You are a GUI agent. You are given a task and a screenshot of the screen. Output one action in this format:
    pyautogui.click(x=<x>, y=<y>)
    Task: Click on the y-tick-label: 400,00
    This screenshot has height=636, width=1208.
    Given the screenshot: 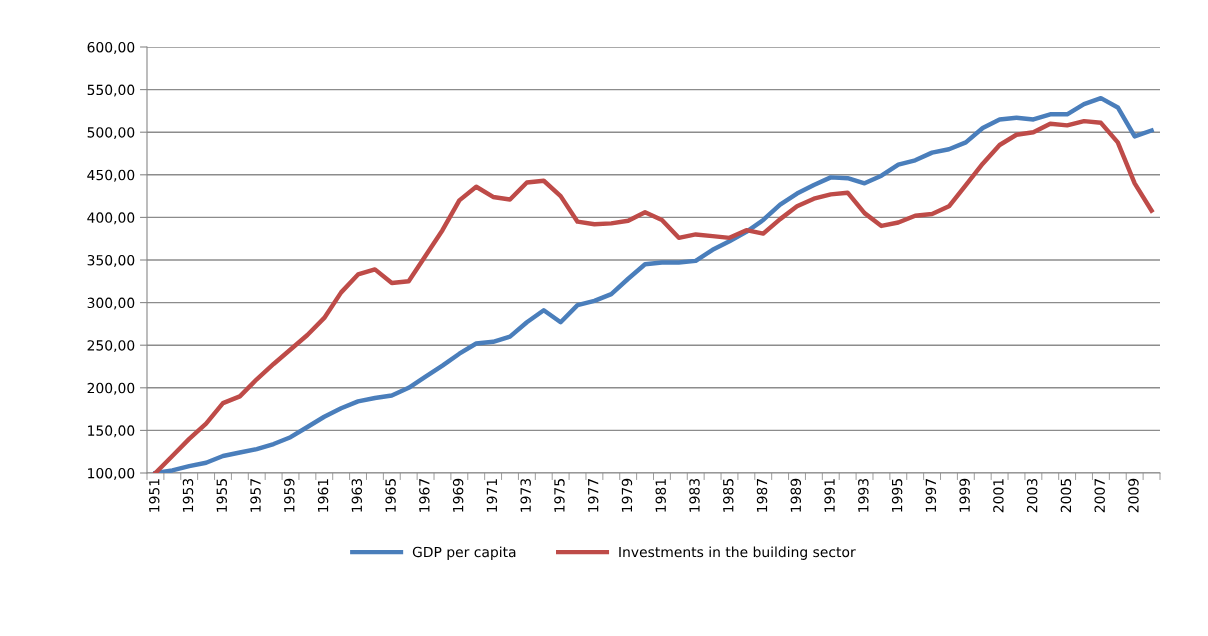 What is the action you would take?
    pyautogui.click(x=111, y=218)
    